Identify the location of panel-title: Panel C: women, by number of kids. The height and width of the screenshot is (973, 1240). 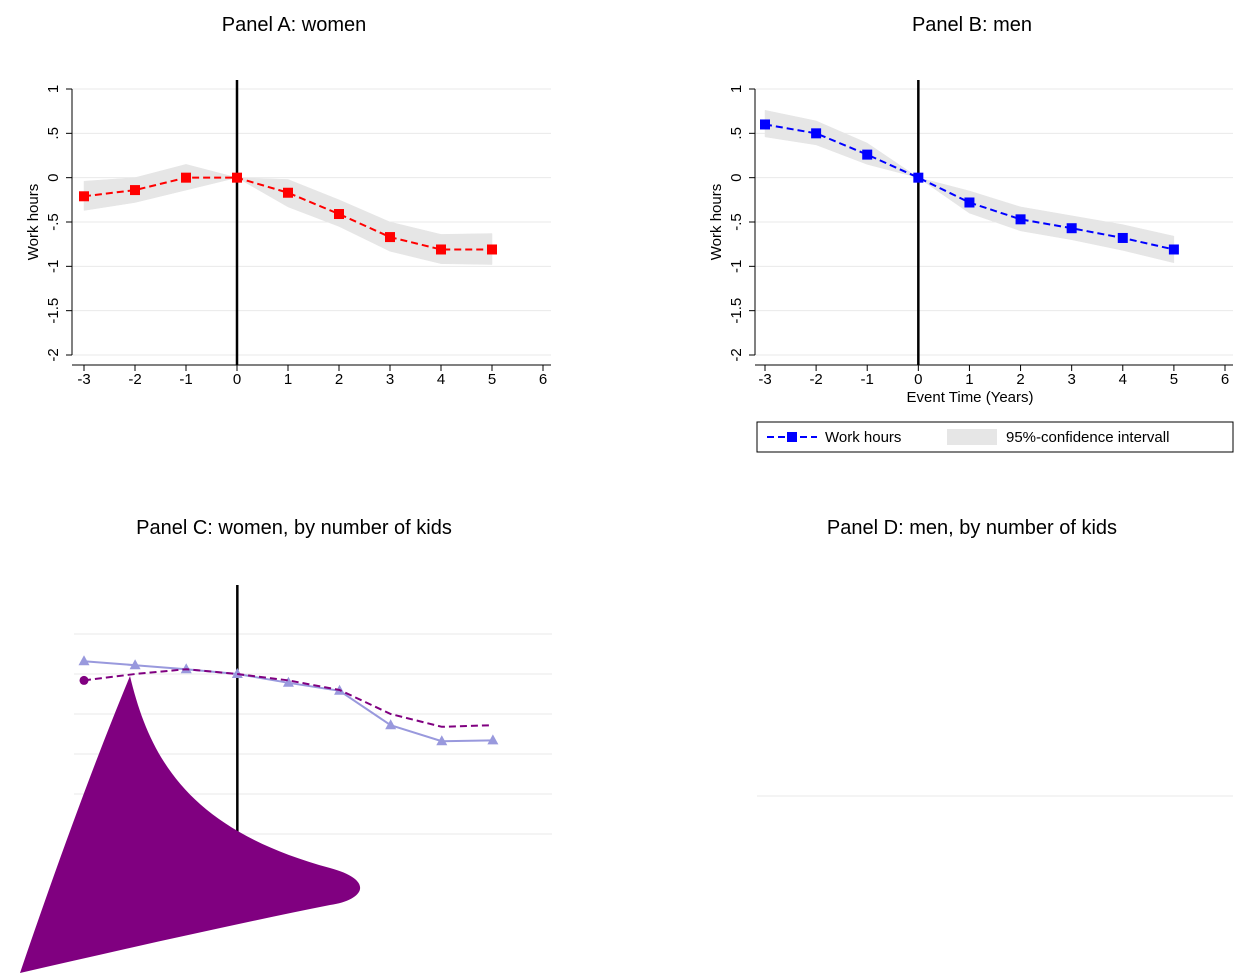
(294, 528).